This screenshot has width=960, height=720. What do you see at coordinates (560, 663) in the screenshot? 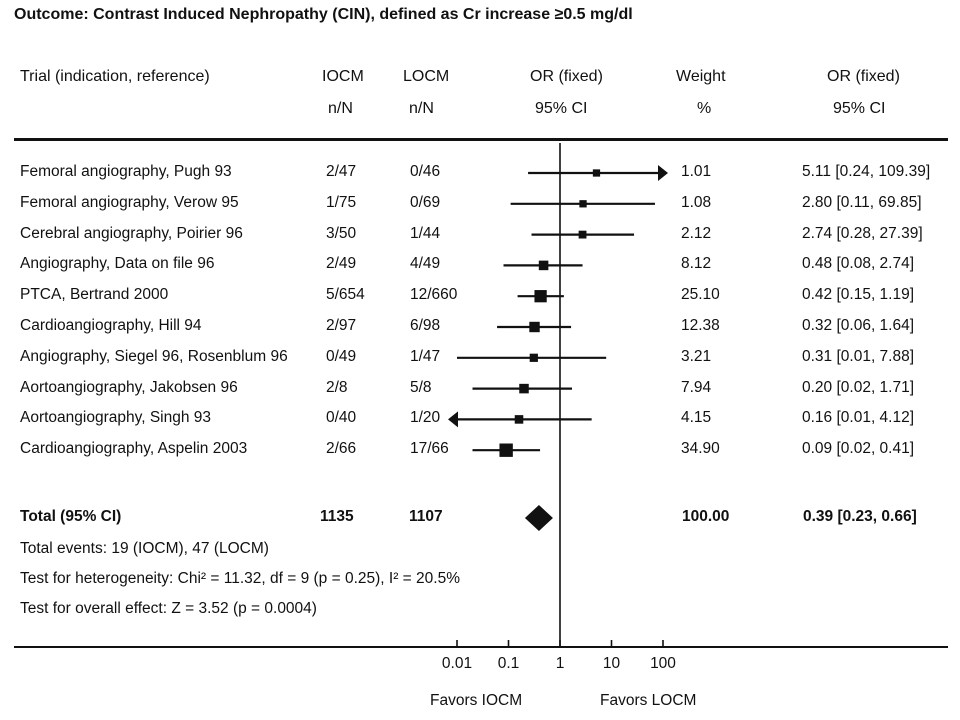
I see `axis-tick-label: 1` at bounding box center [560, 663].